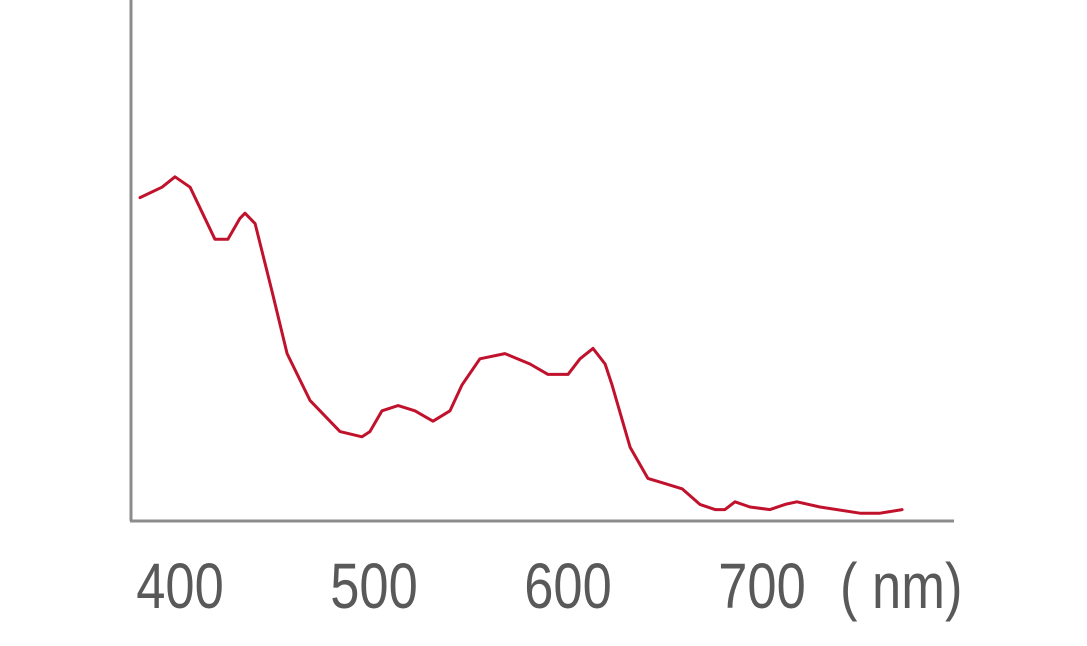 Image resolution: width=1087 pixels, height=646 pixels. I want to click on x-axis-label: ( nm), so click(901, 586).